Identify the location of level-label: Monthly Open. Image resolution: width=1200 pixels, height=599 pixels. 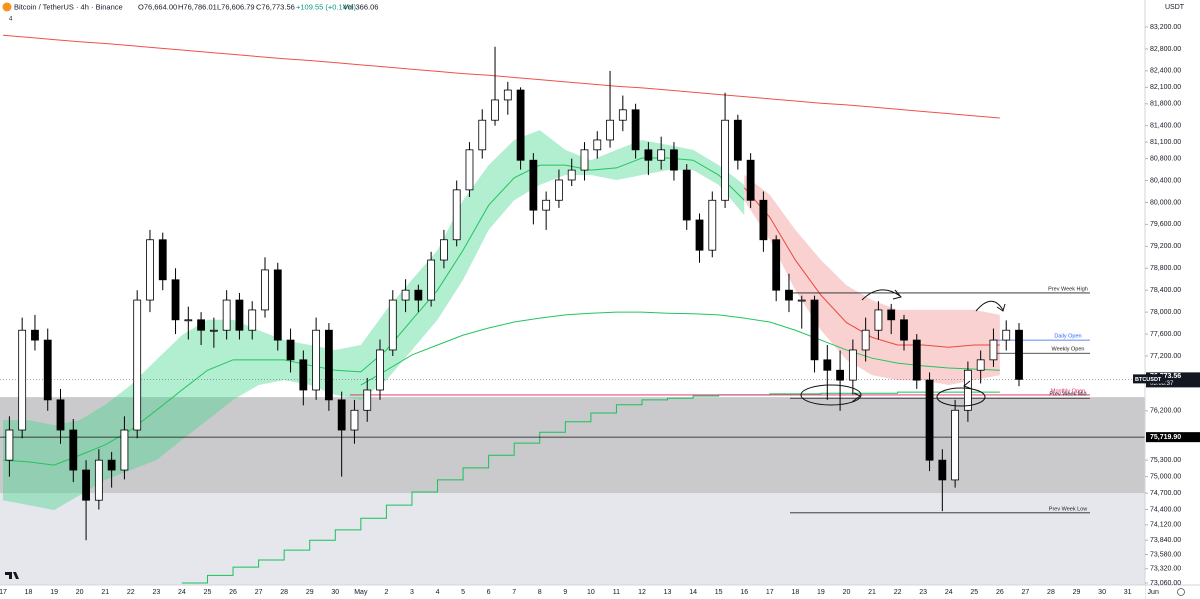
(1068, 391).